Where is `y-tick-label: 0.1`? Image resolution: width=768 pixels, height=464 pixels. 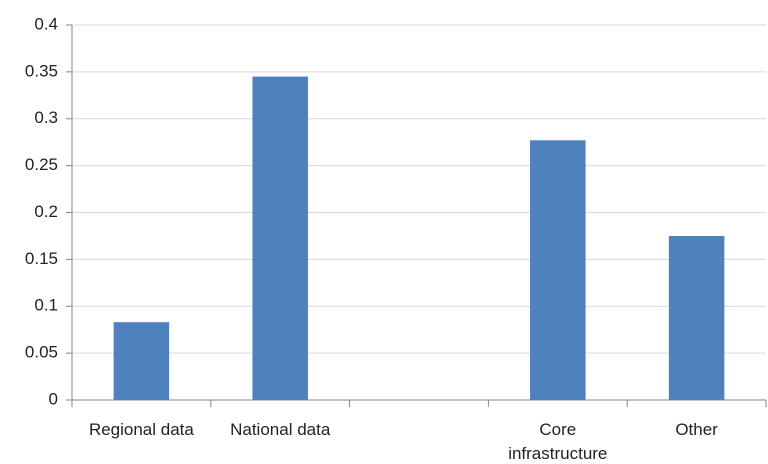
y-tick-label: 0.1 is located at coordinates (46, 305).